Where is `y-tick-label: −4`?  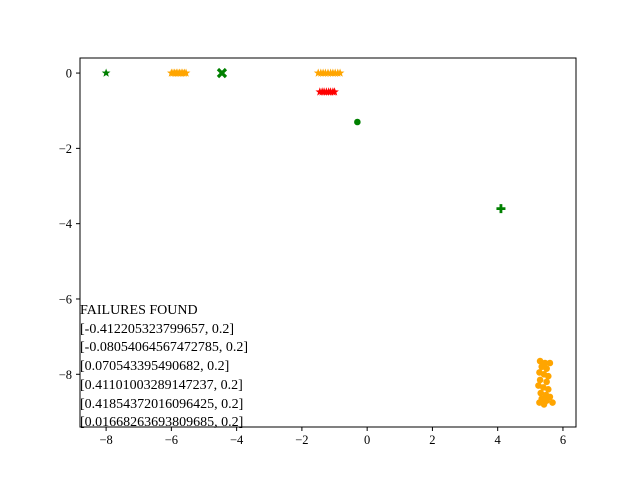 y-tick-label: −4 is located at coordinates (66, 224).